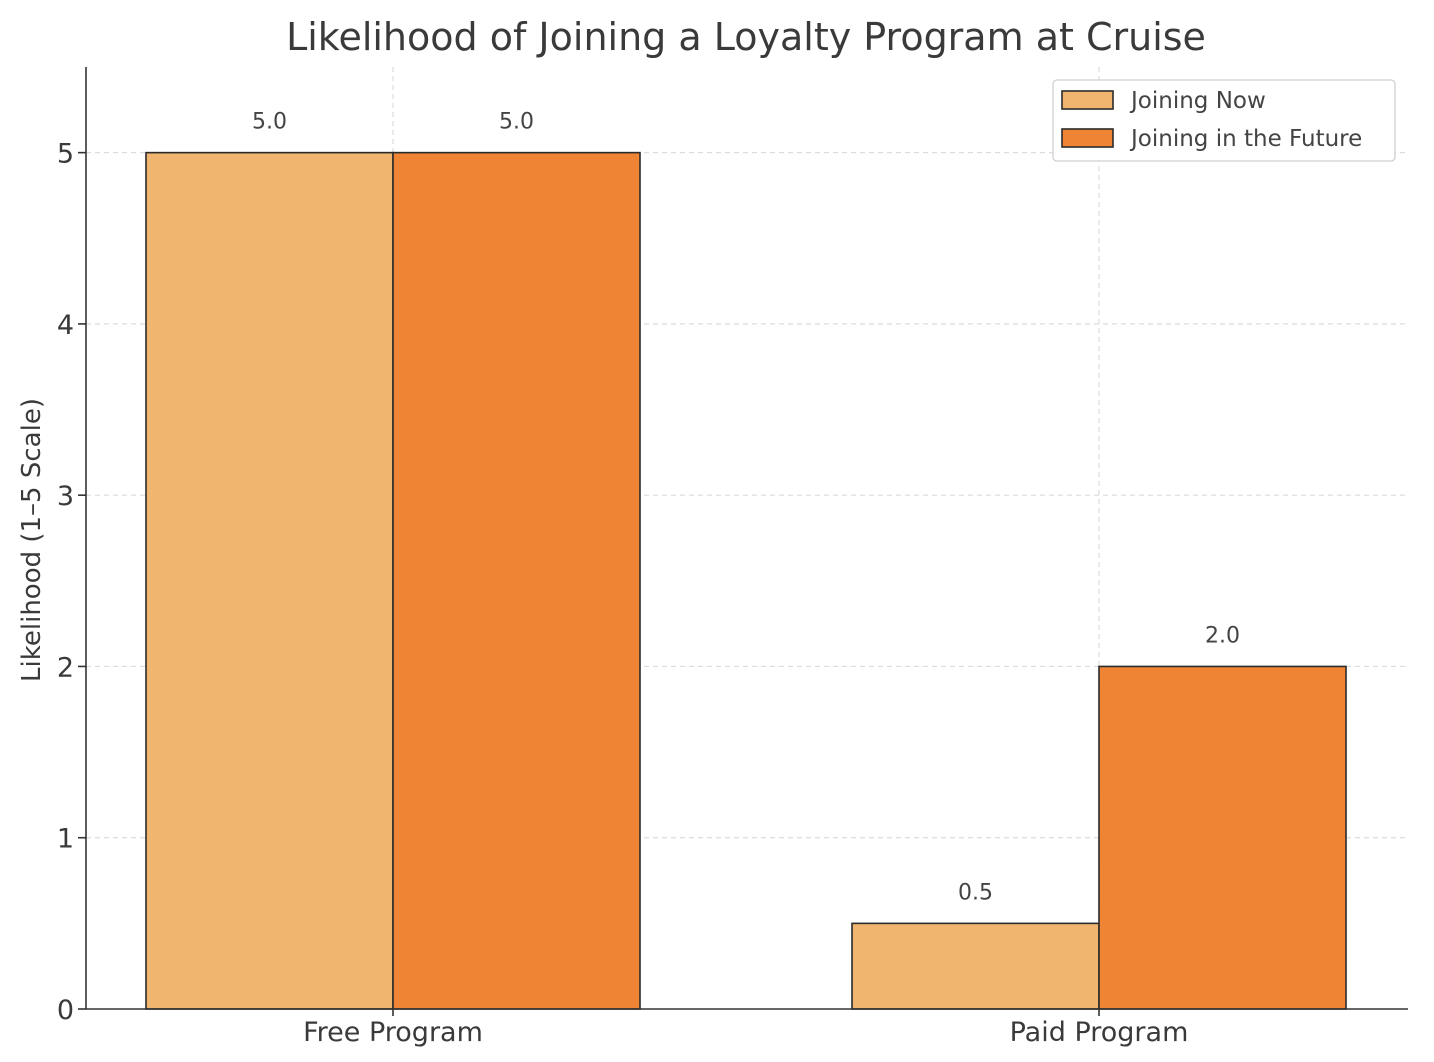 The image size is (1434, 1062). What do you see at coordinates (516, 580) in the screenshot?
I see `bar-joining-future-free` at bounding box center [516, 580].